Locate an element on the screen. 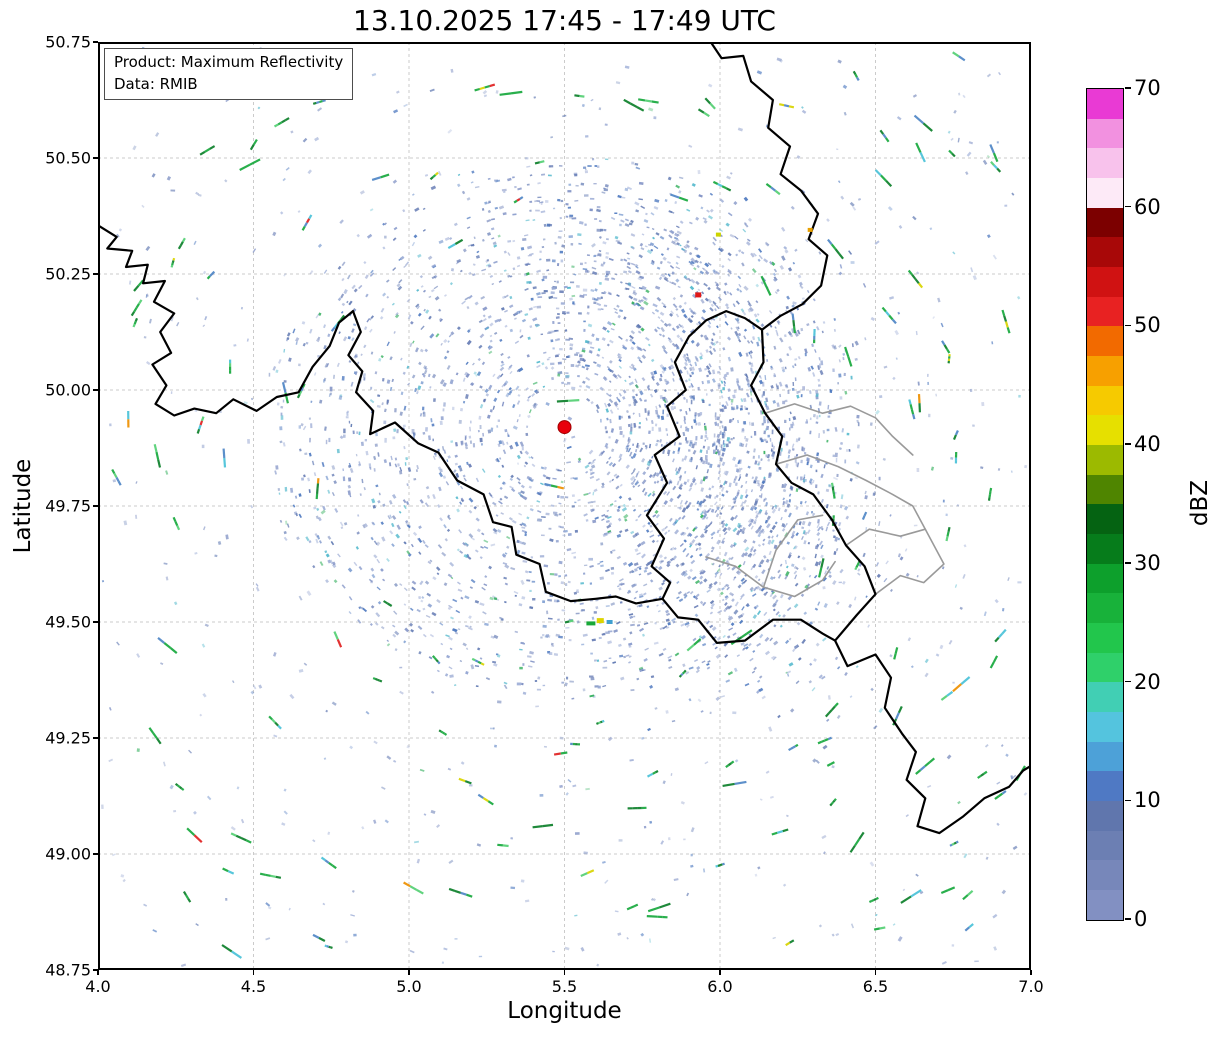 The height and width of the screenshot is (1040, 1219). y-tick-label: 48.75 is located at coordinates (68, 970).